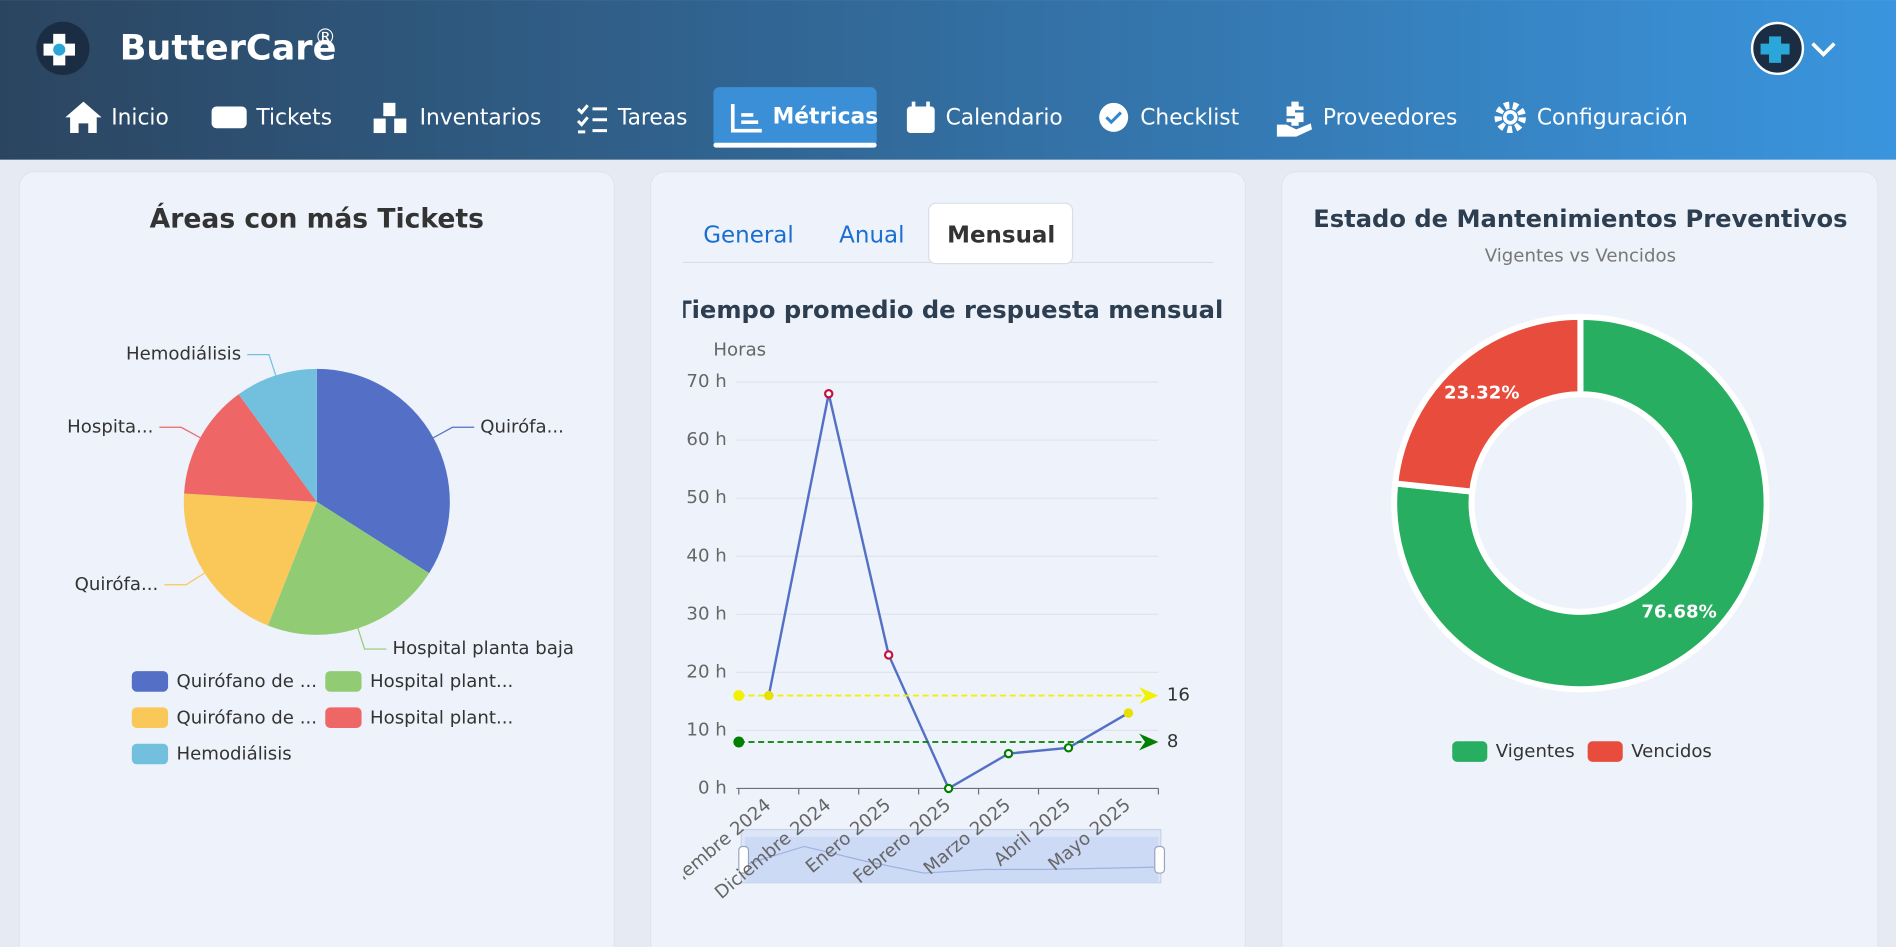  What do you see at coordinates (1793, 48) in the screenshot?
I see `avatar` at bounding box center [1793, 48].